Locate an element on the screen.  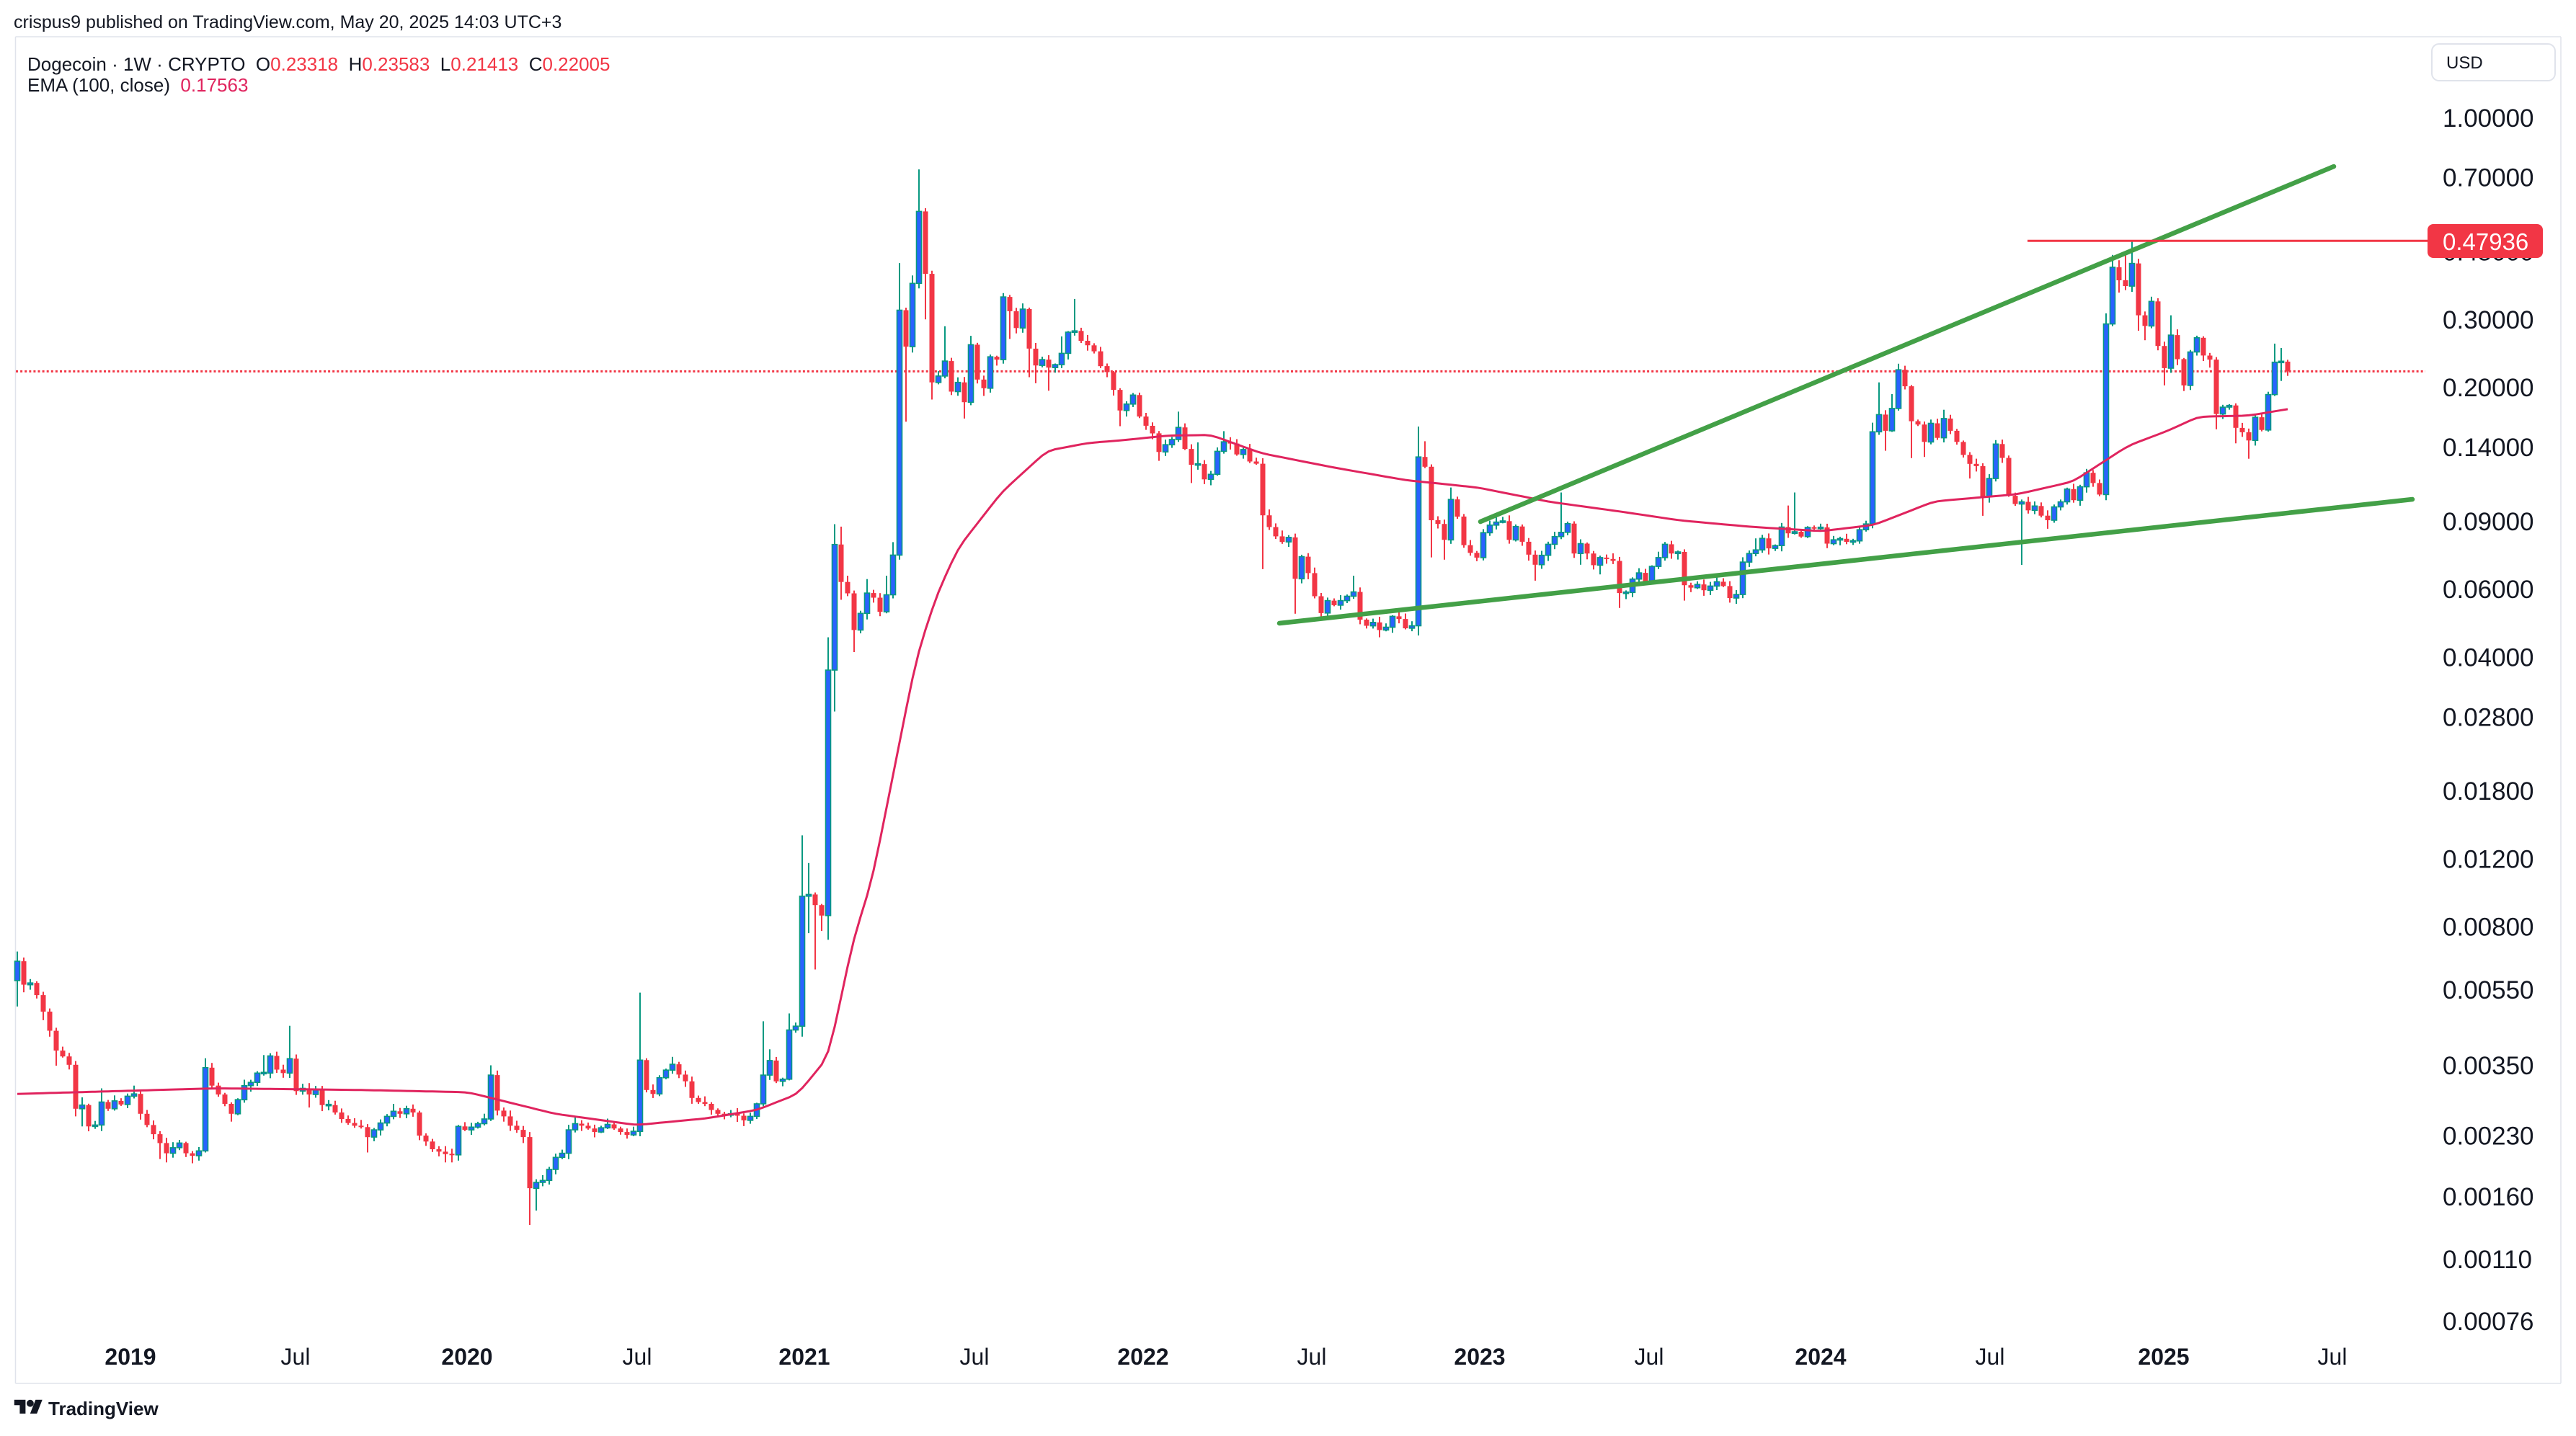
svg-text: TradingView is located at coordinates (103, 1408).